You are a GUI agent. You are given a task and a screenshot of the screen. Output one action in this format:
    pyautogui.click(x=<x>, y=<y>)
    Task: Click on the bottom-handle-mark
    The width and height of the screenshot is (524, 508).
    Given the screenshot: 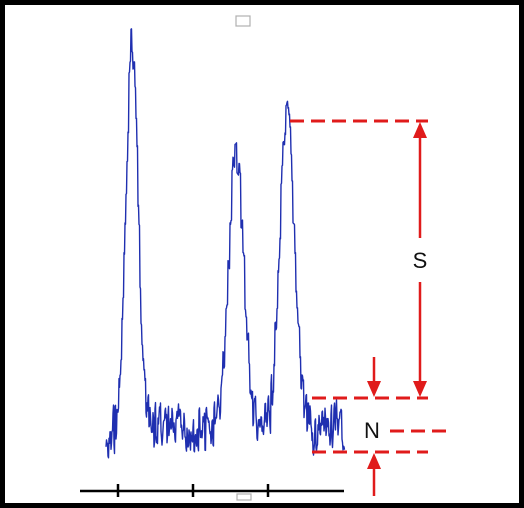 What is the action you would take?
    pyautogui.click(x=244, y=497)
    